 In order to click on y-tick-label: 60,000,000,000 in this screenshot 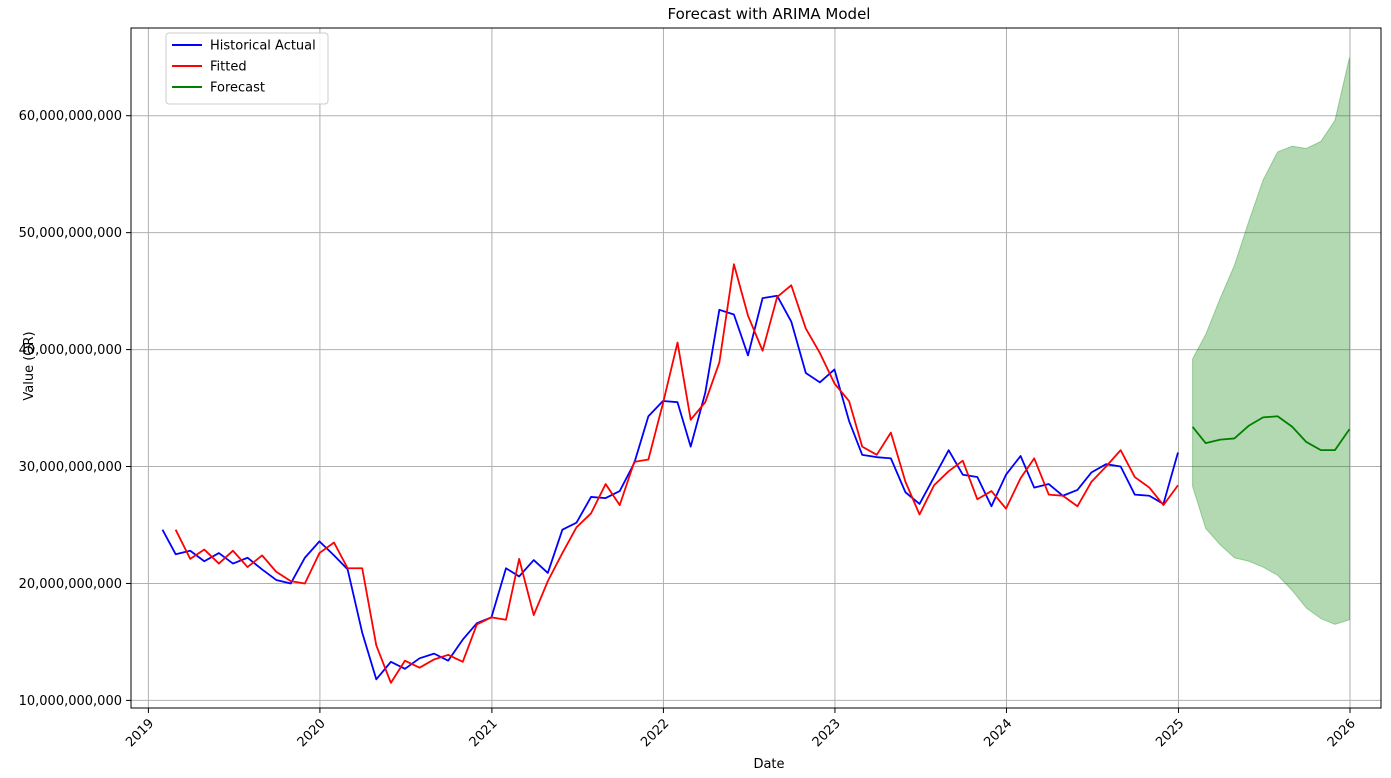, I will do `click(70, 116)`.